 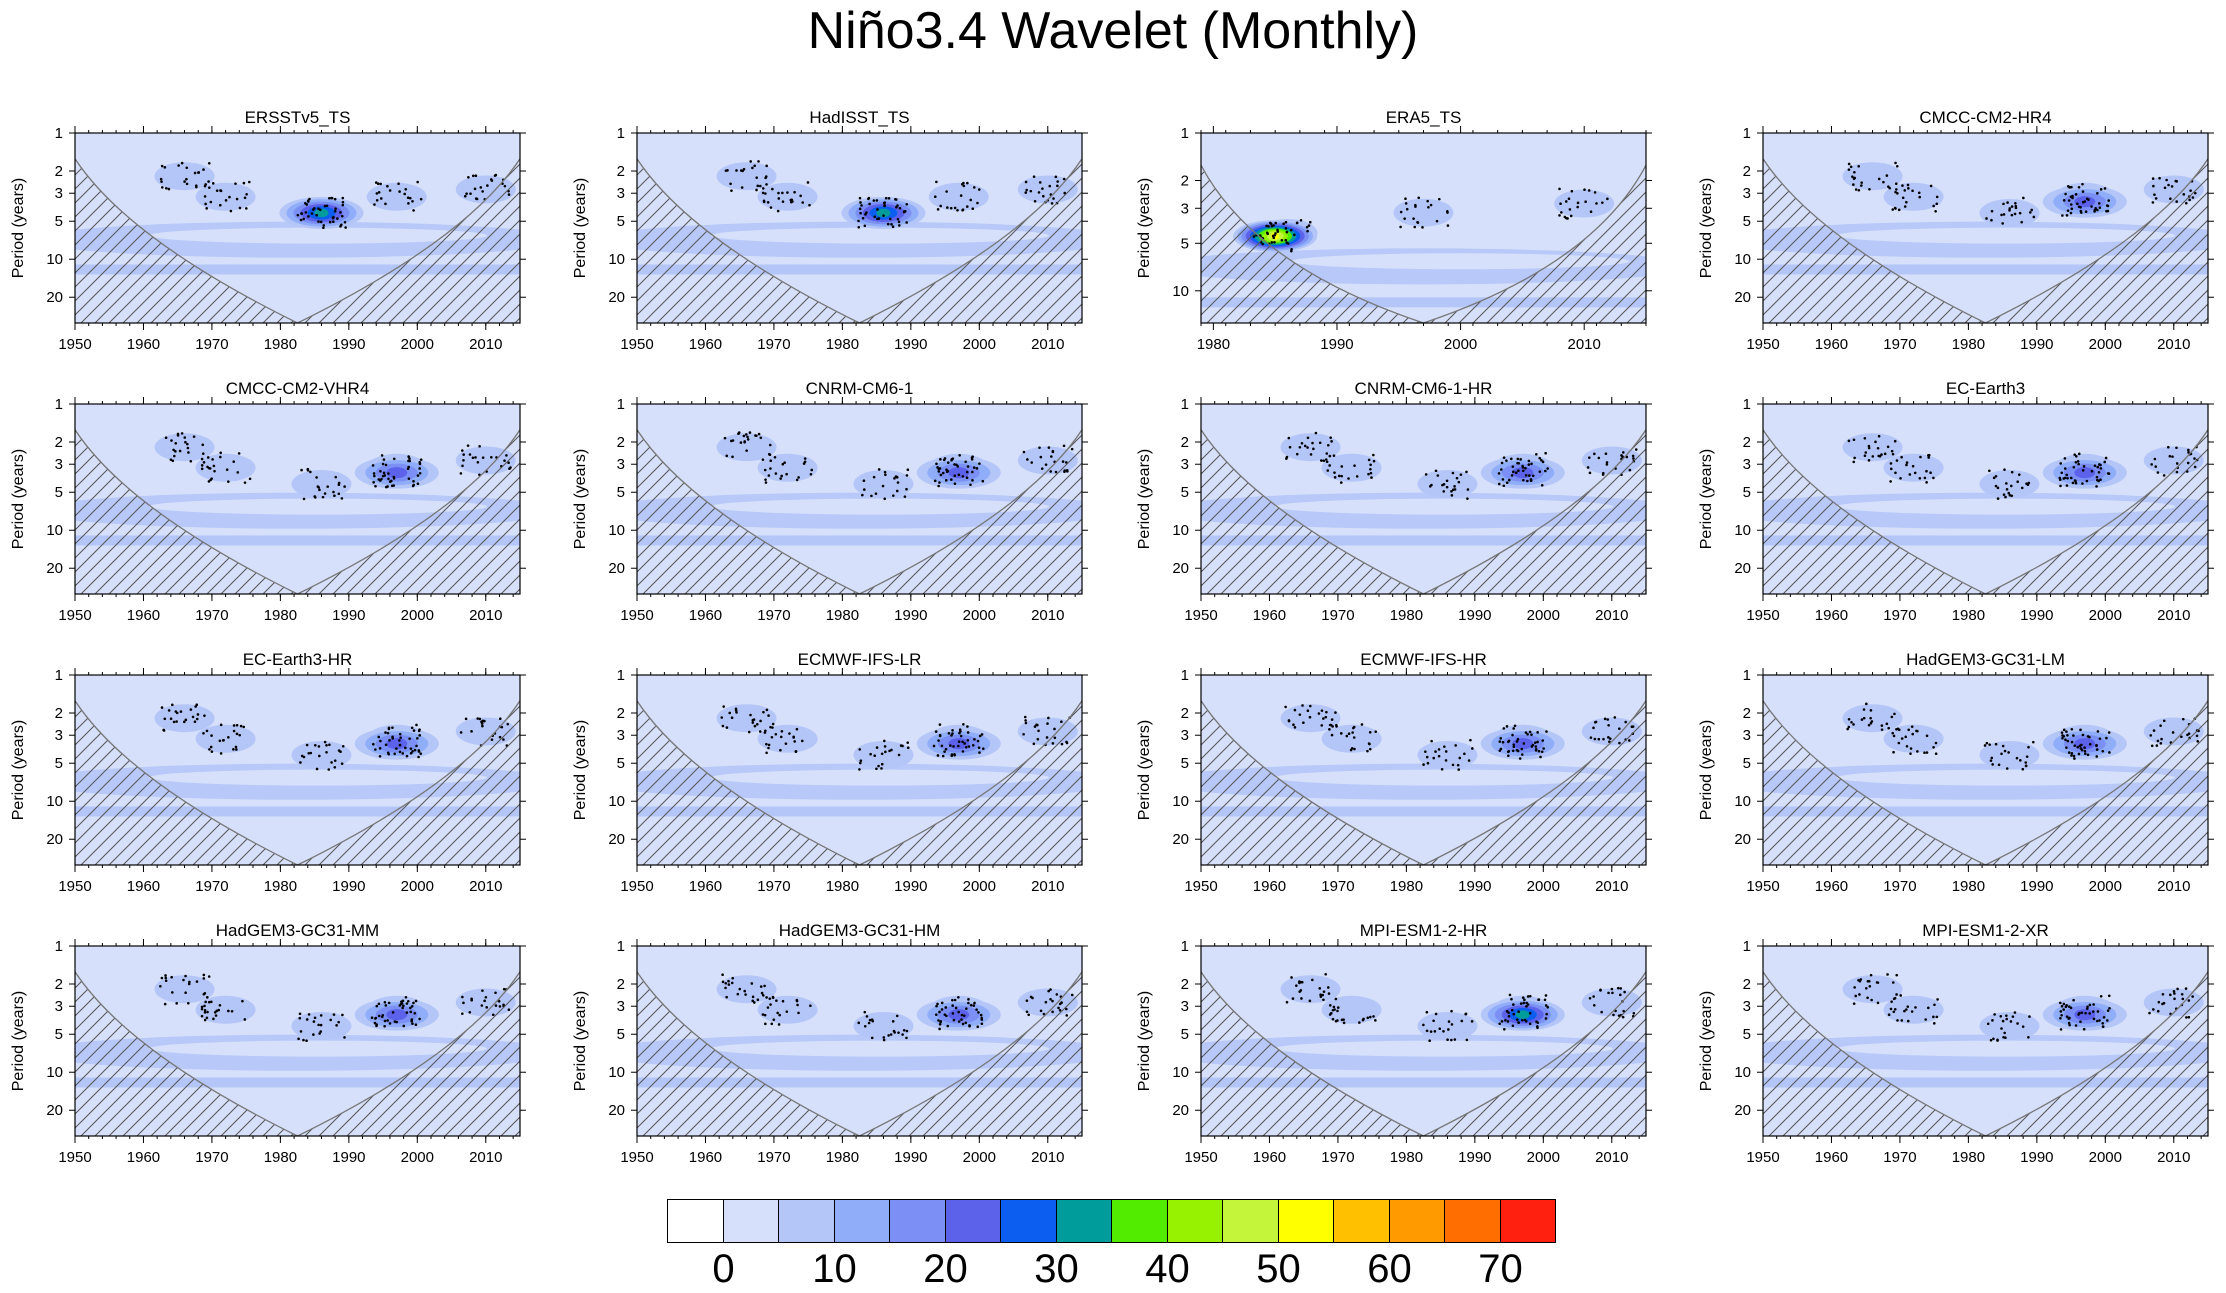 What do you see at coordinates (859, 117) in the screenshot?
I see `panel-title: HadISST_TS` at bounding box center [859, 117].